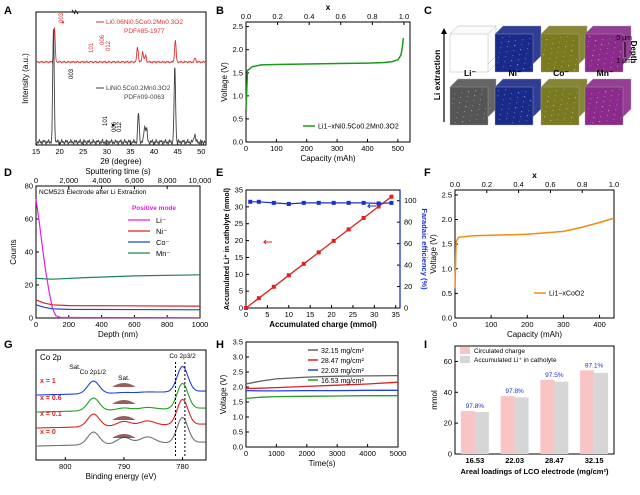 The height and width of the screenshot is (495, 640). I want to click on depth-x-axis-label: 600, so click(134, 324).